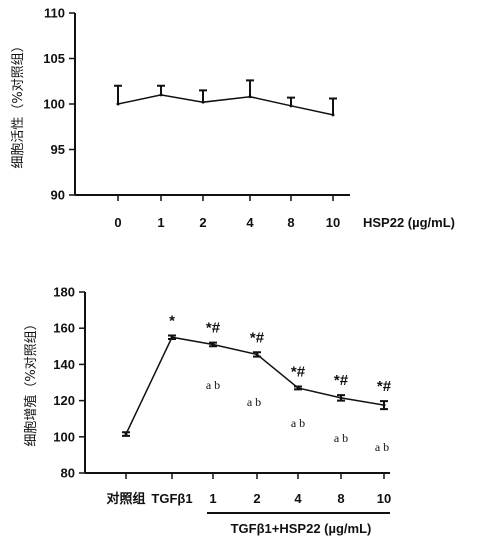 Image resolution: width=481 pixels, height=543 pixels. Describe the element at coordinates (54, 58) in the screenshot. I see `c1-y-tick-label: 105` at that location.